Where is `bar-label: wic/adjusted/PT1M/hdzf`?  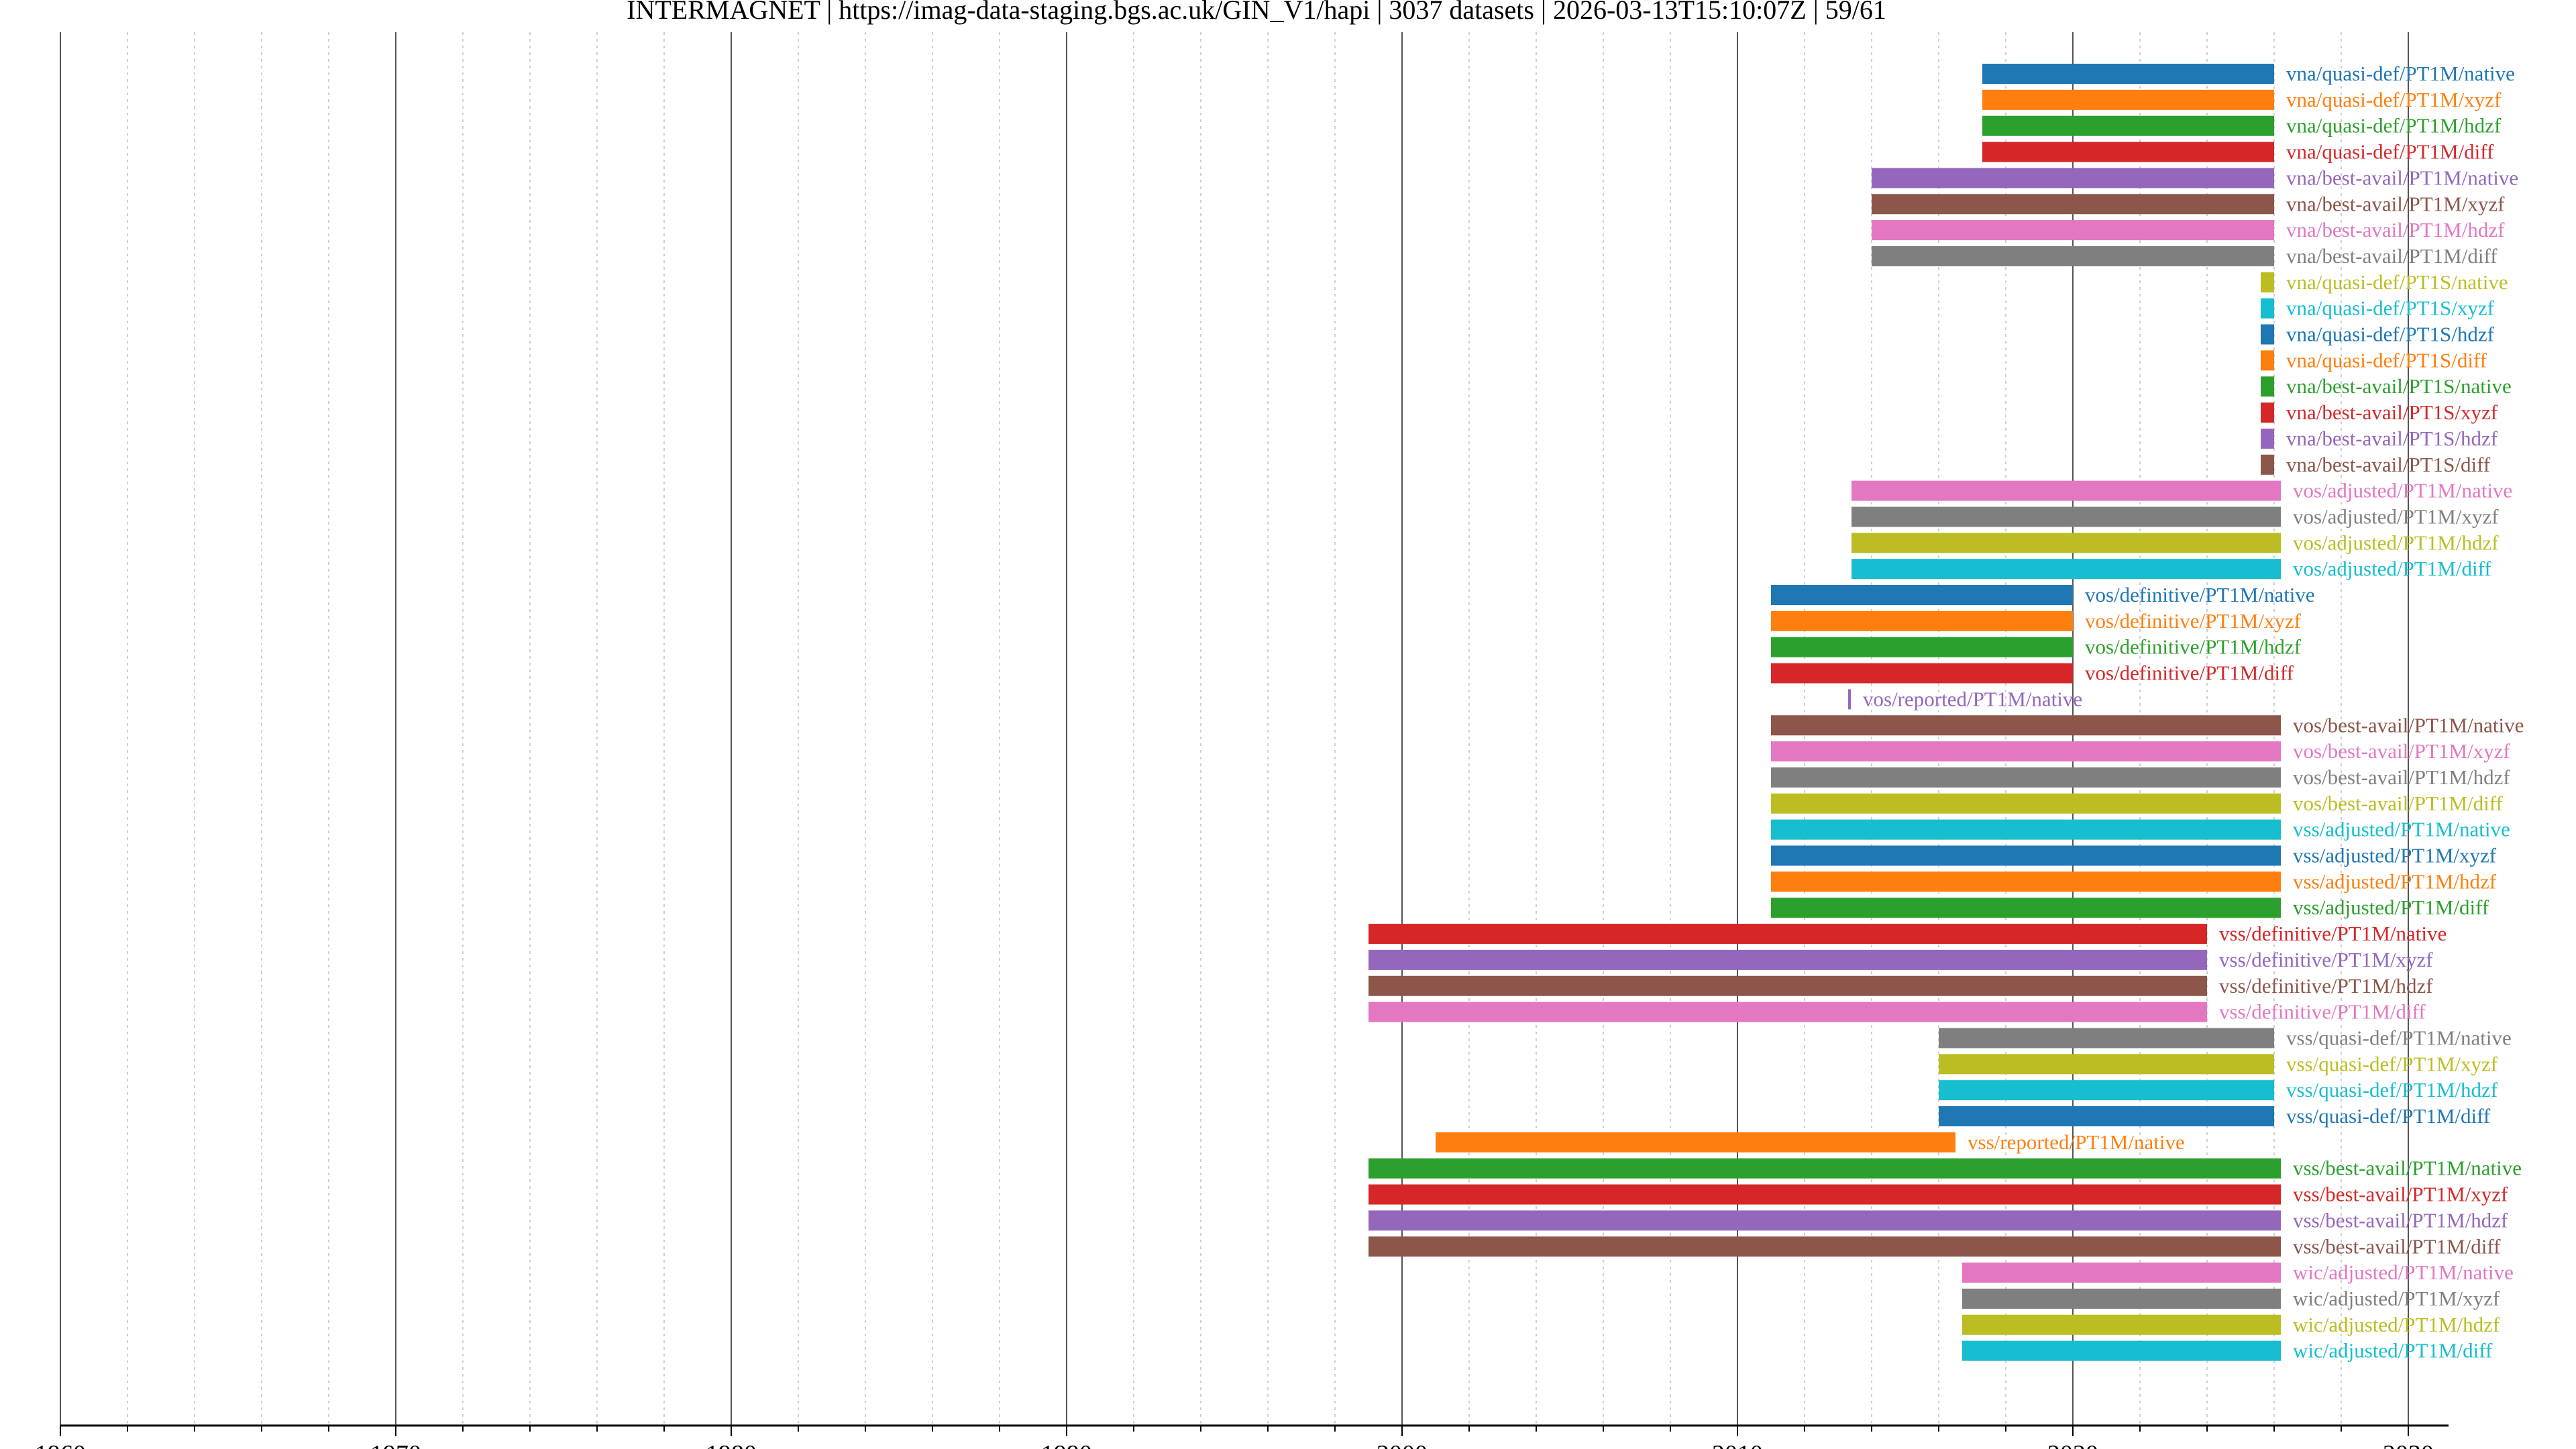 bar-label: wic/adjusted/PT1M/hdzf is located at coordinates (2396, 1324).